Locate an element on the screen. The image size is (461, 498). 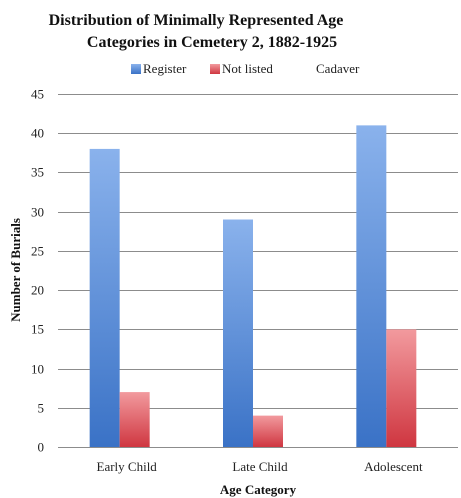
y-tick-label: 30 is located at coordinates (37, 212).